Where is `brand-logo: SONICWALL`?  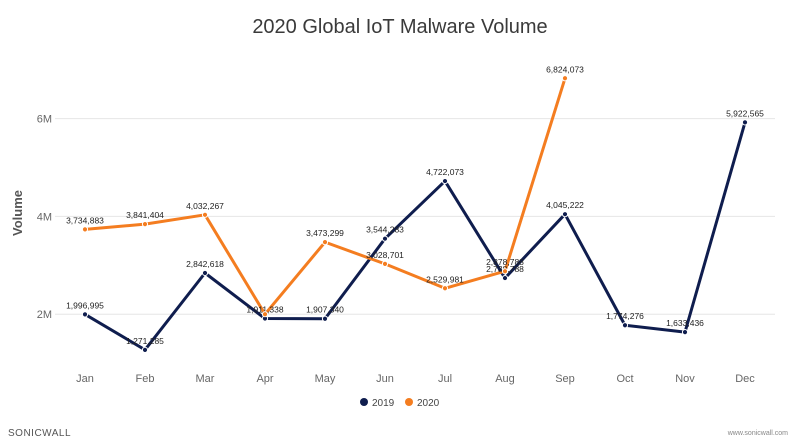 brand-logo: SONICWALL is located at coordinates (40, 433).